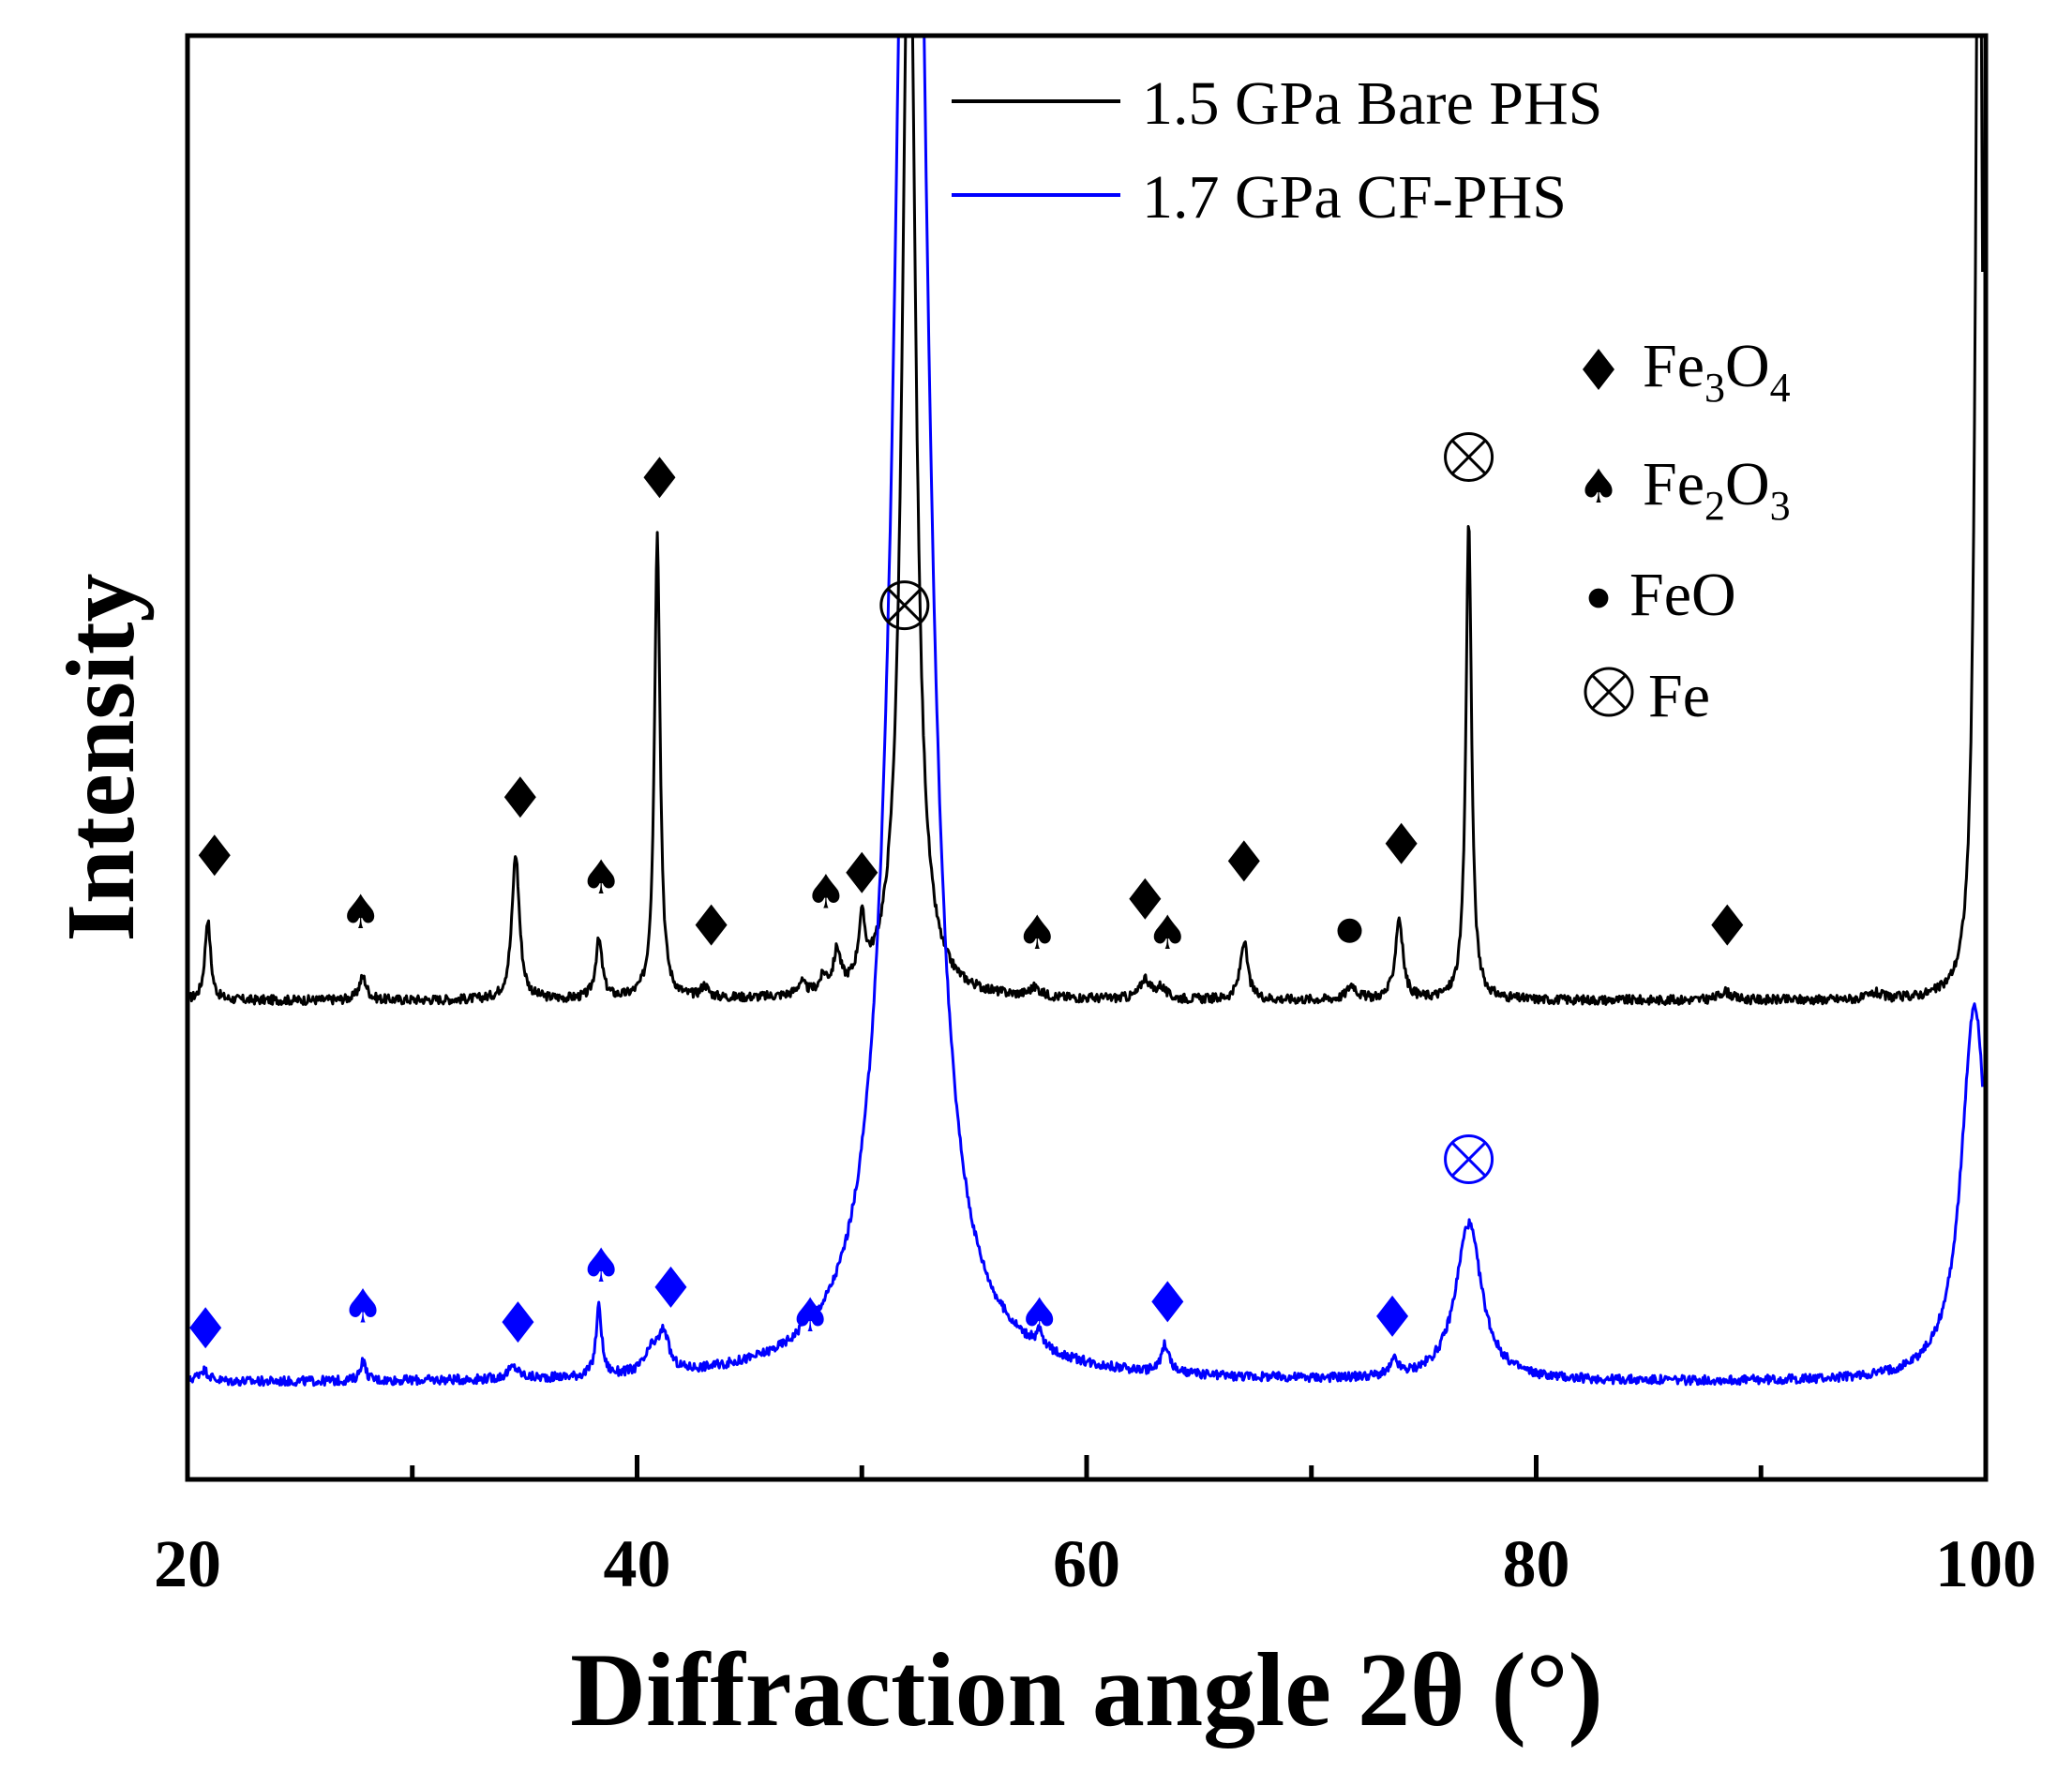  What do you see at coordinates (1086, 1563) in the screenshot?
I see `x-tick-label: 60` at bounding box center [1086, 1563].